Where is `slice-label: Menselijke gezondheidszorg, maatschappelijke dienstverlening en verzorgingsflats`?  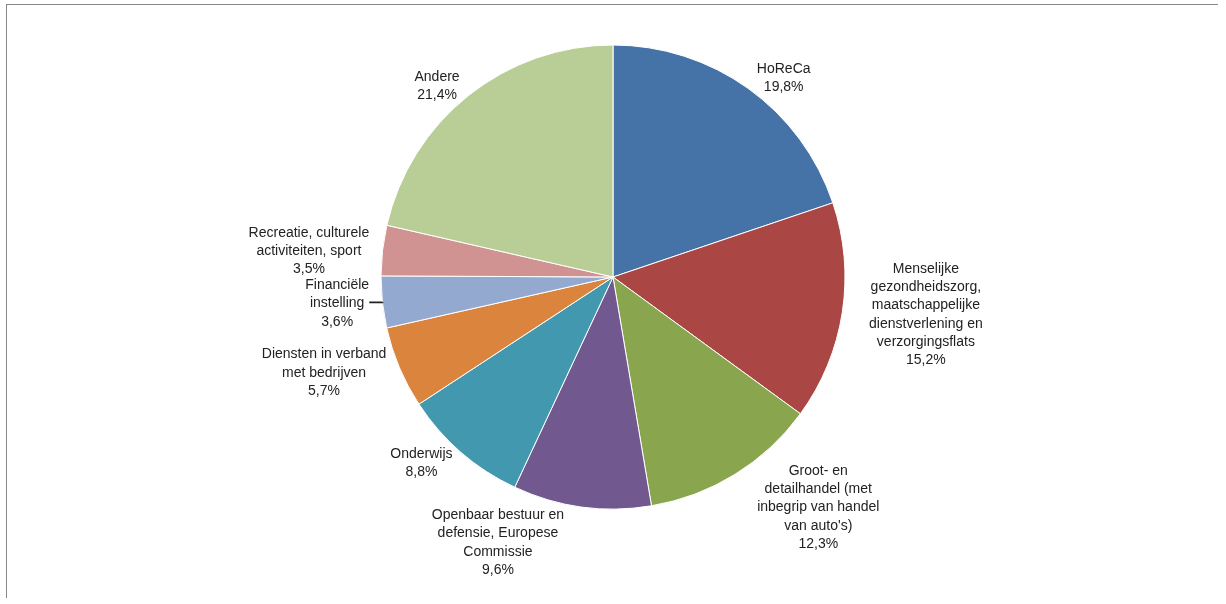
slice-label: Menselijke gezondheidszorg, maatschappelijke dienstverlening en verzorgingsflats is located at coordinates (926, 304).